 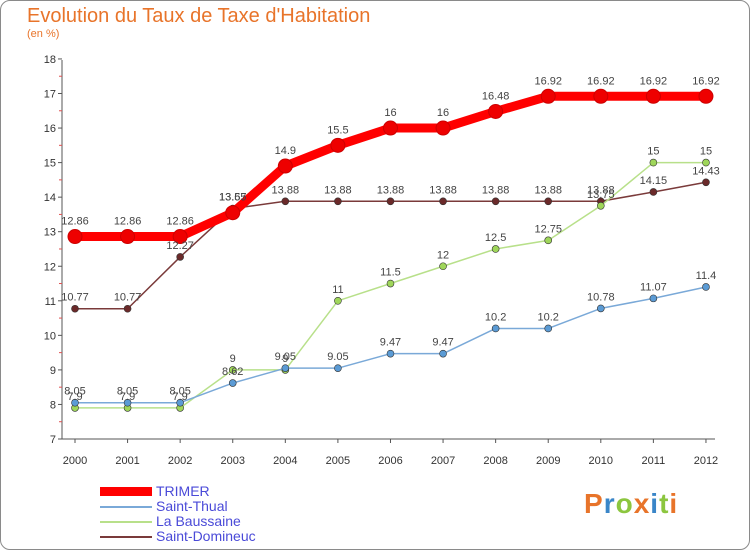 What do you see at coordinates (601, 297) in the screenshot?
I see `data-label-saint-thual: 10.78` at bounding box center [601, 297].